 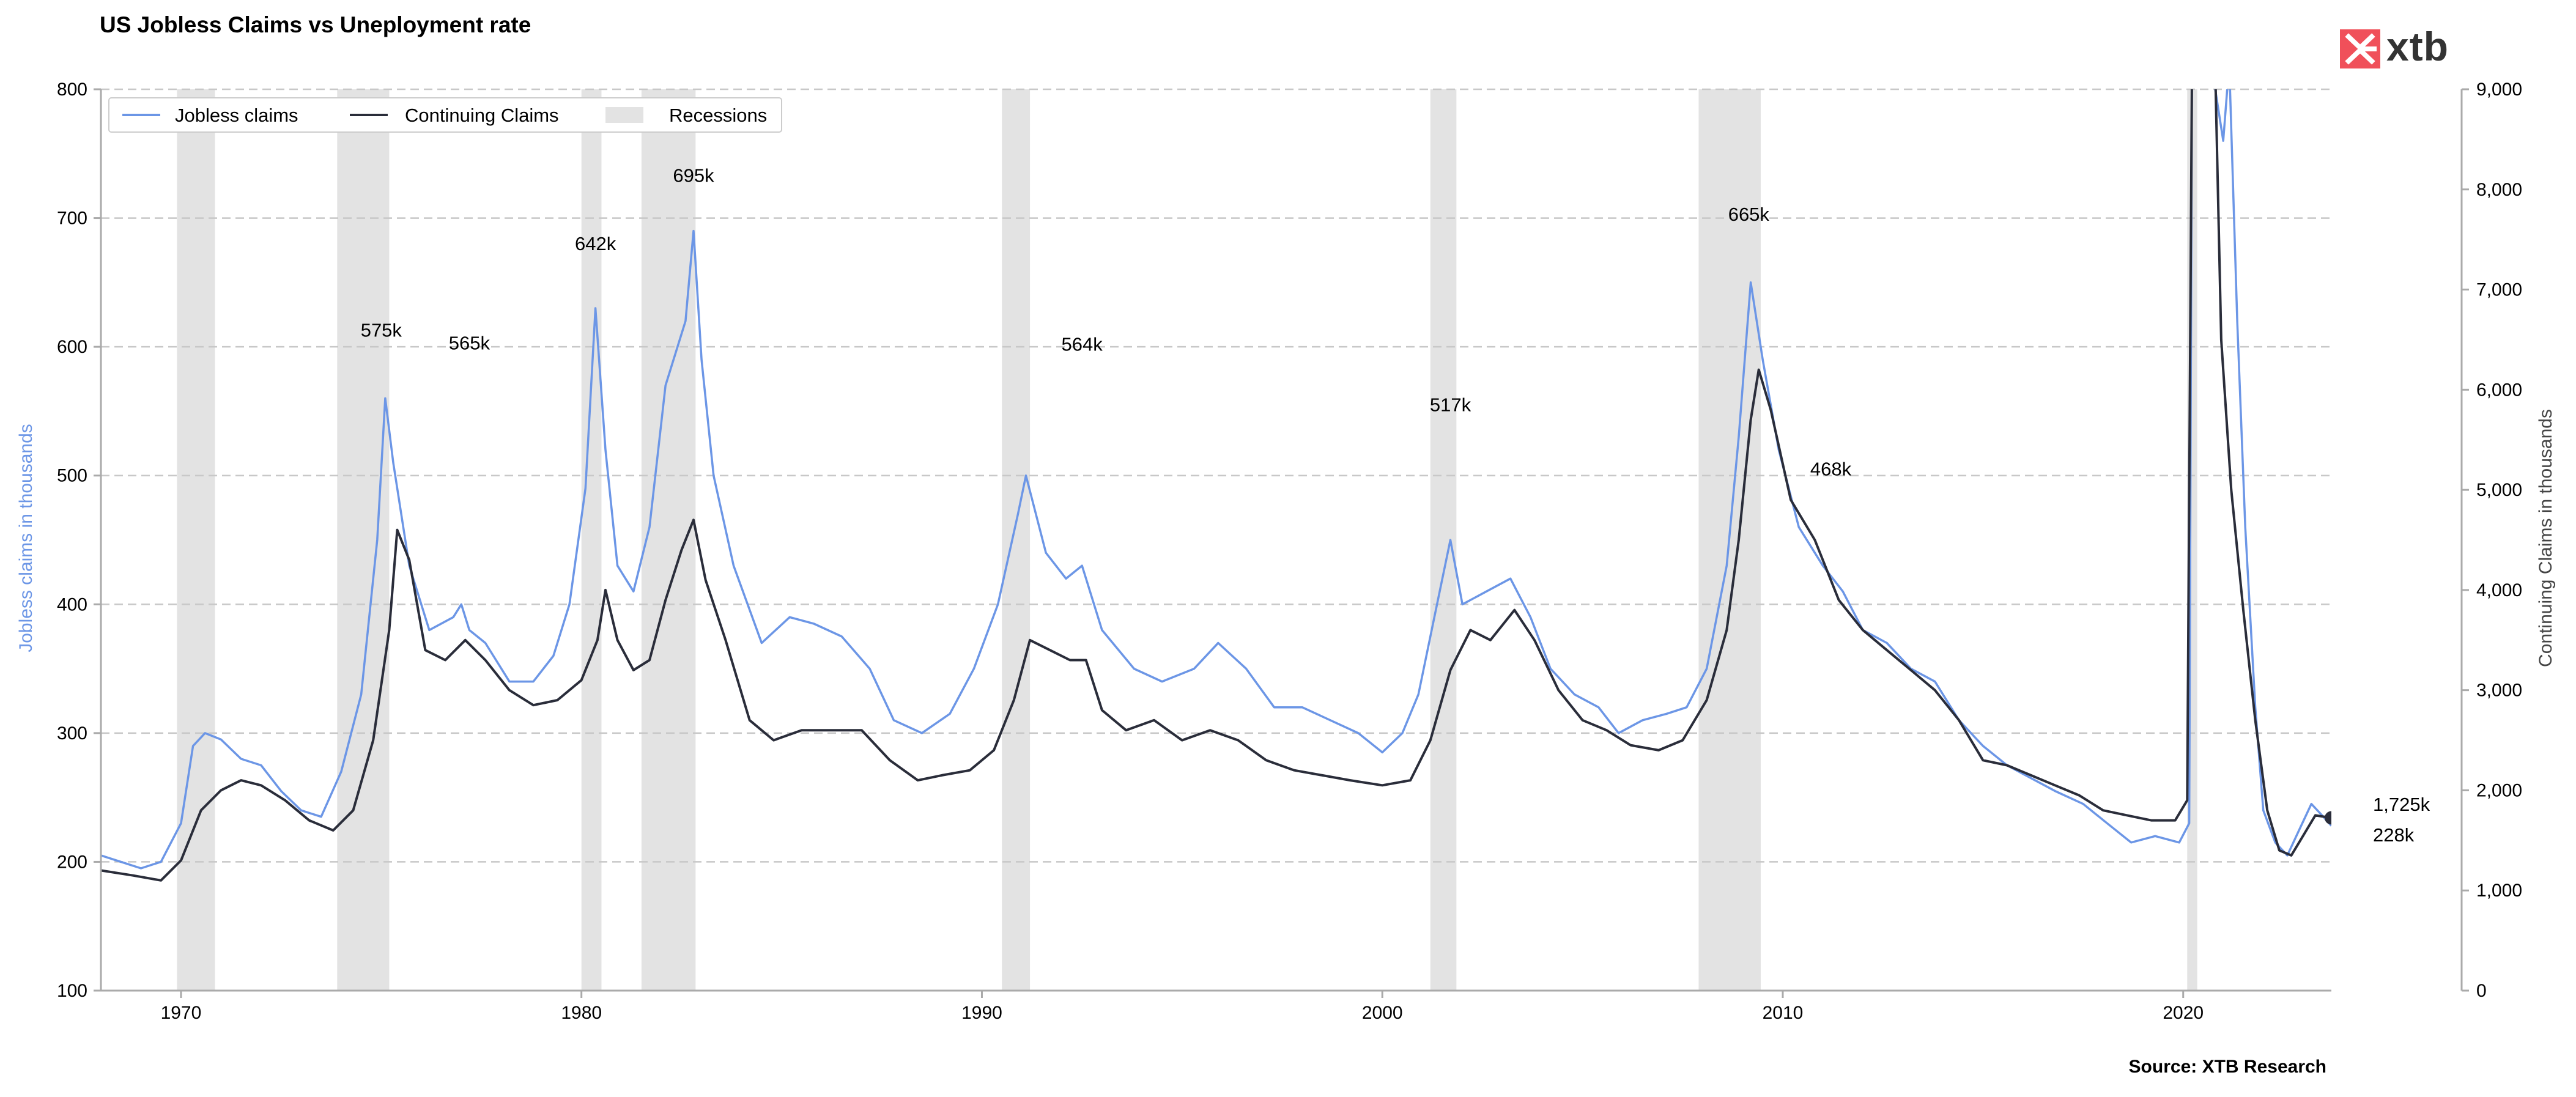 What do you see at coordinates (2394, 835) in the screenshot?
I see `jobless-end-label: 228k` at bounding box center [2394, 835].